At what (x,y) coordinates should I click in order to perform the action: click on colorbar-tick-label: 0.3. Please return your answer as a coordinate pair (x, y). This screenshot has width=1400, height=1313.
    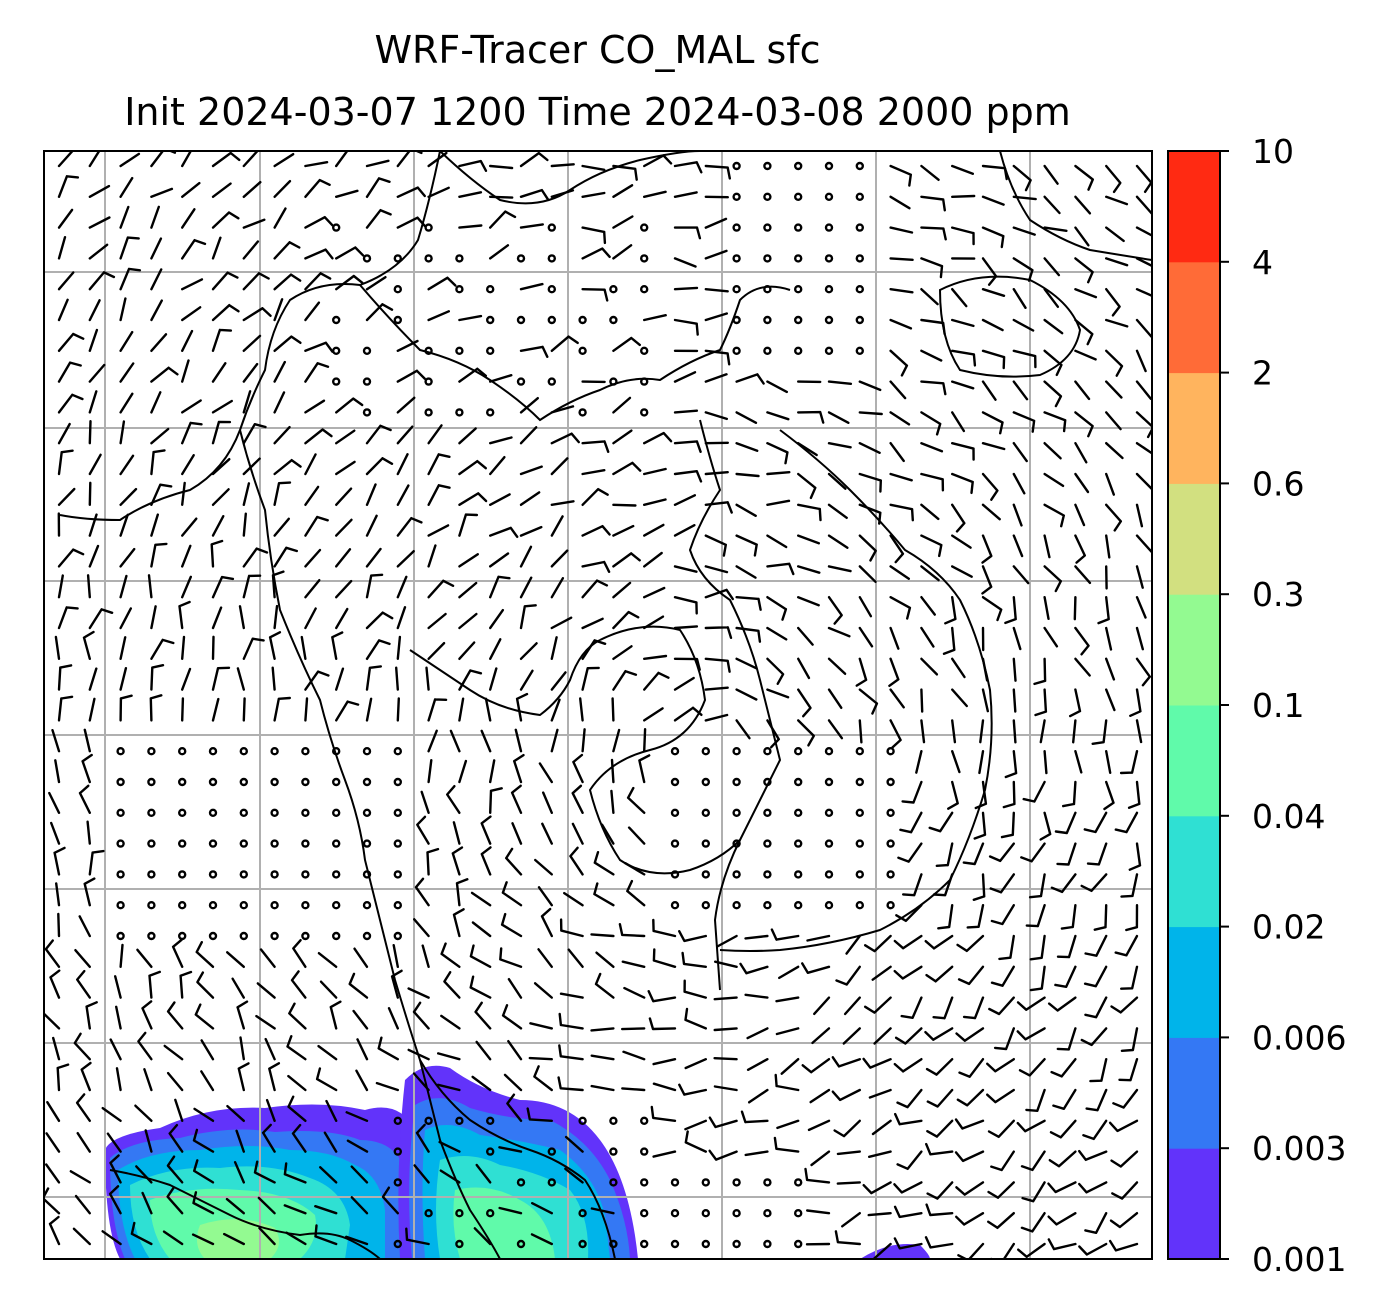
    Looking at the image, I should click on (1278, 594).